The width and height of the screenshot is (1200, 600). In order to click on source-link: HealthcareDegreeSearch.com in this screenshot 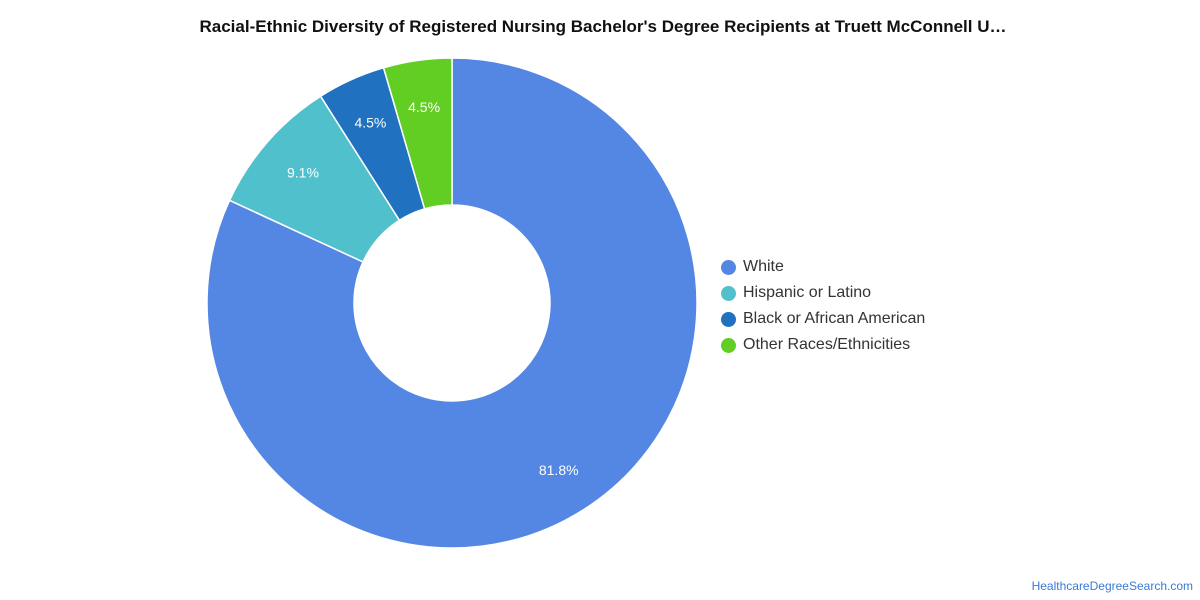, I will do `click(1112, 586)`.